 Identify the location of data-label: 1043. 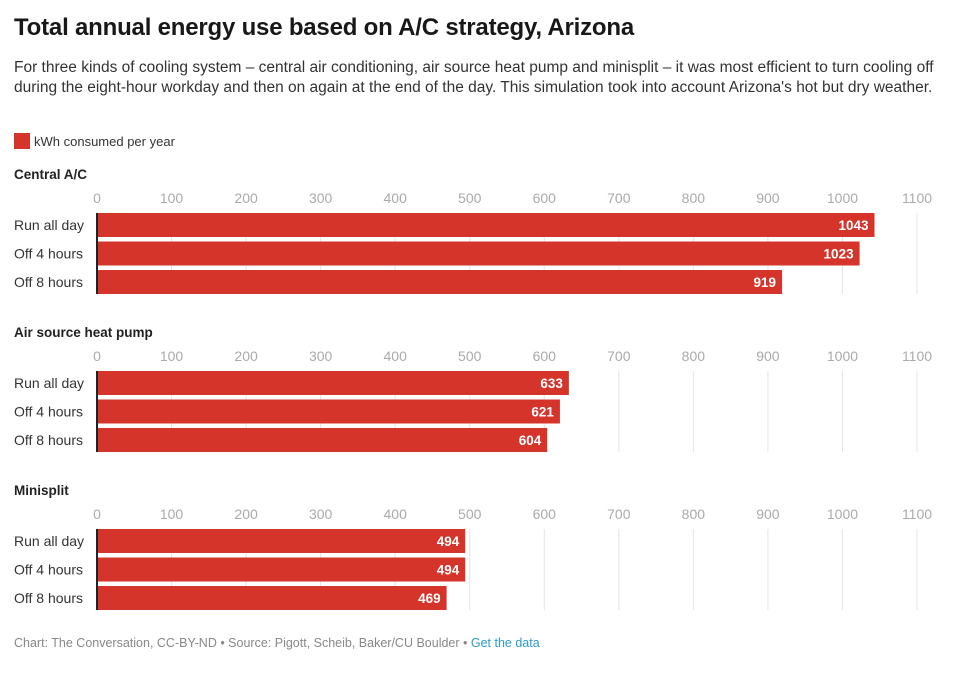
(853, 225).